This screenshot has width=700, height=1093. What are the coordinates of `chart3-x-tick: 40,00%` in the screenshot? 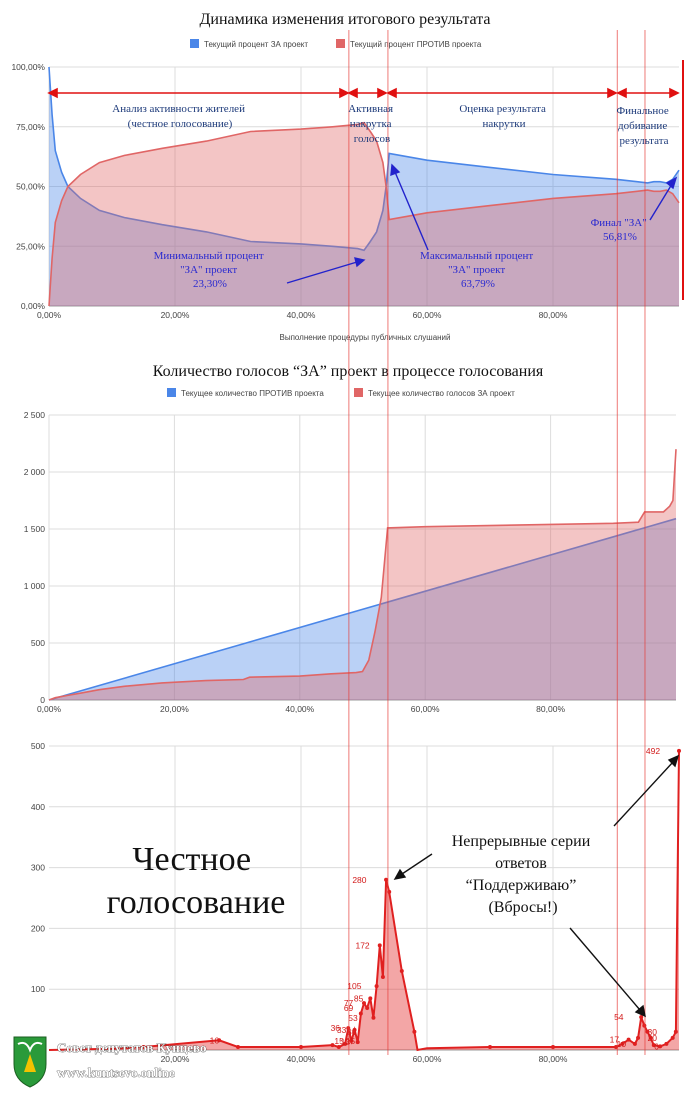 It's located at (301, 1059).